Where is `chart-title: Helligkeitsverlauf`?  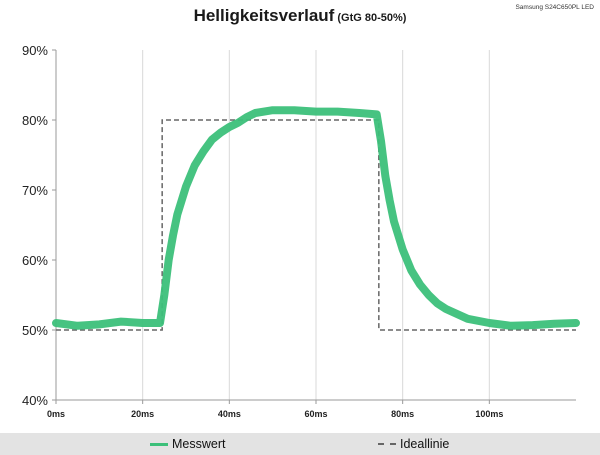 chart-title: Helligkeitsverlauf is located at coordinates (264, 15).